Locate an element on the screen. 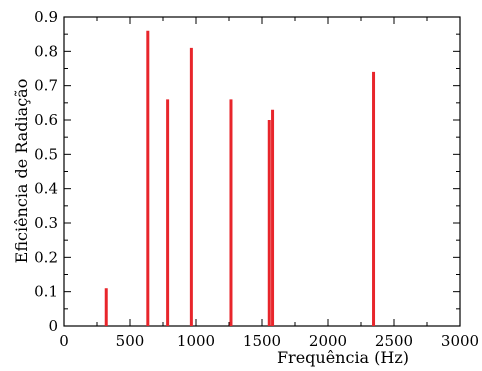  y-tick-label: 0.6 is located at coordinates (46, 120).